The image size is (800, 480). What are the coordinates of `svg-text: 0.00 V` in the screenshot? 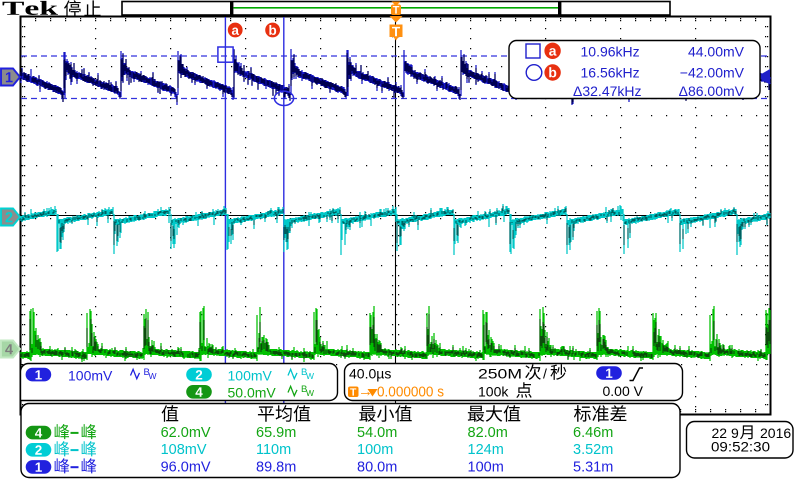 It's located at (623, 391).